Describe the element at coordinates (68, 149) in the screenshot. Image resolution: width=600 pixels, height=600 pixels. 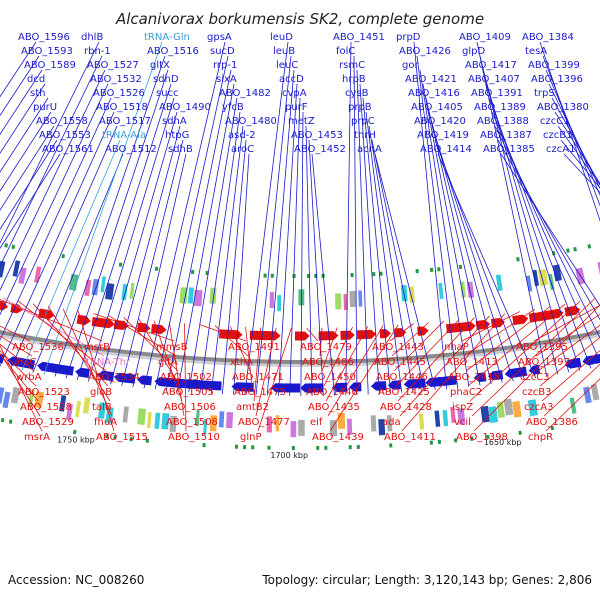
I see `gene-label-abo-1561: ABO_1561` at that location.